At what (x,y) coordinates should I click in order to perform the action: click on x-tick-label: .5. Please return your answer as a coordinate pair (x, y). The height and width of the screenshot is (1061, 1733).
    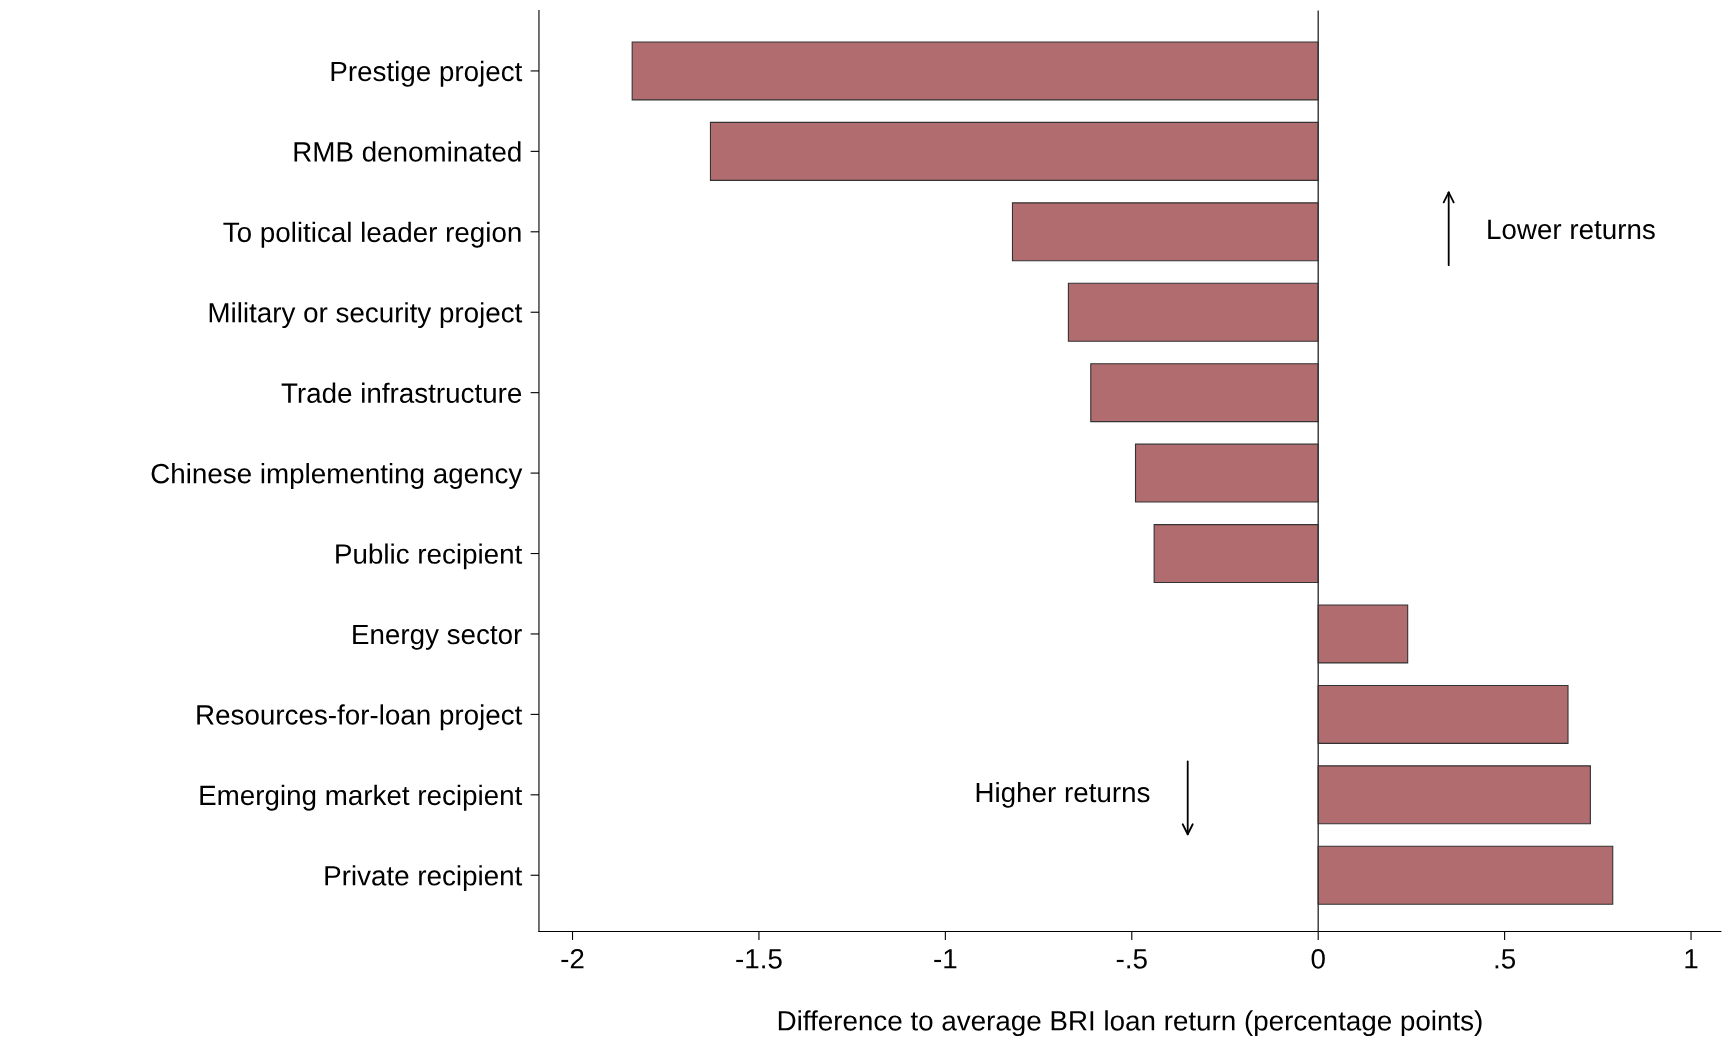
    Looking at the image, I should click on (1505, 959).